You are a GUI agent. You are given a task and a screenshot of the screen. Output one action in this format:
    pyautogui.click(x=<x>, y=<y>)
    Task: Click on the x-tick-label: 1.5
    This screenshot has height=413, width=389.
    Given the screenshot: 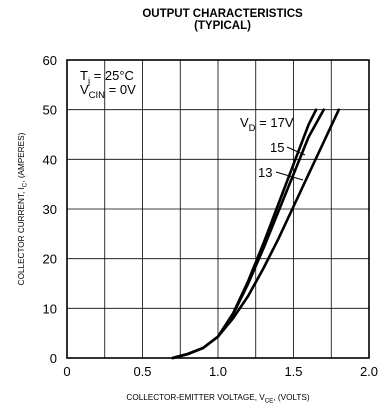 What is the action you would take?
    pyautogui.click(x=293, y=371)
    